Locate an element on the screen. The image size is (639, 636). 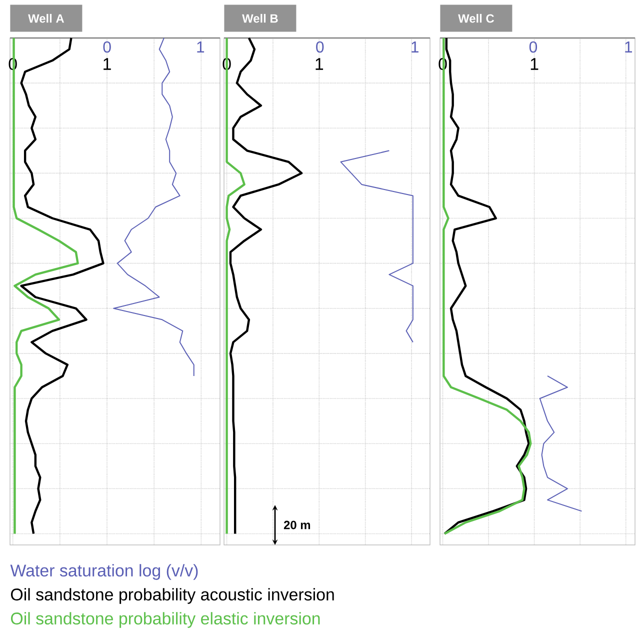
chart-title: Well A is located at coordinates (46, 18).